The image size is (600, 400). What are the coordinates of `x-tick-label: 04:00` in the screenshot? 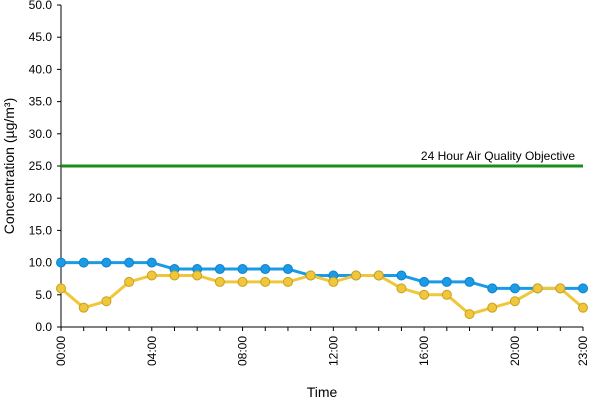 It's located at (152, 351).